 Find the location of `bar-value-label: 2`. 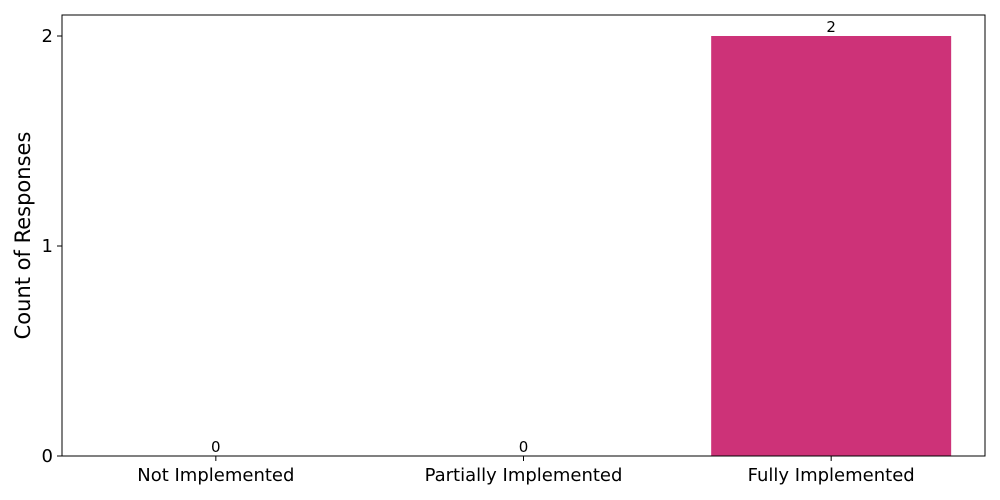

bar-value-label: 2 is located at coordinates (831, 27).